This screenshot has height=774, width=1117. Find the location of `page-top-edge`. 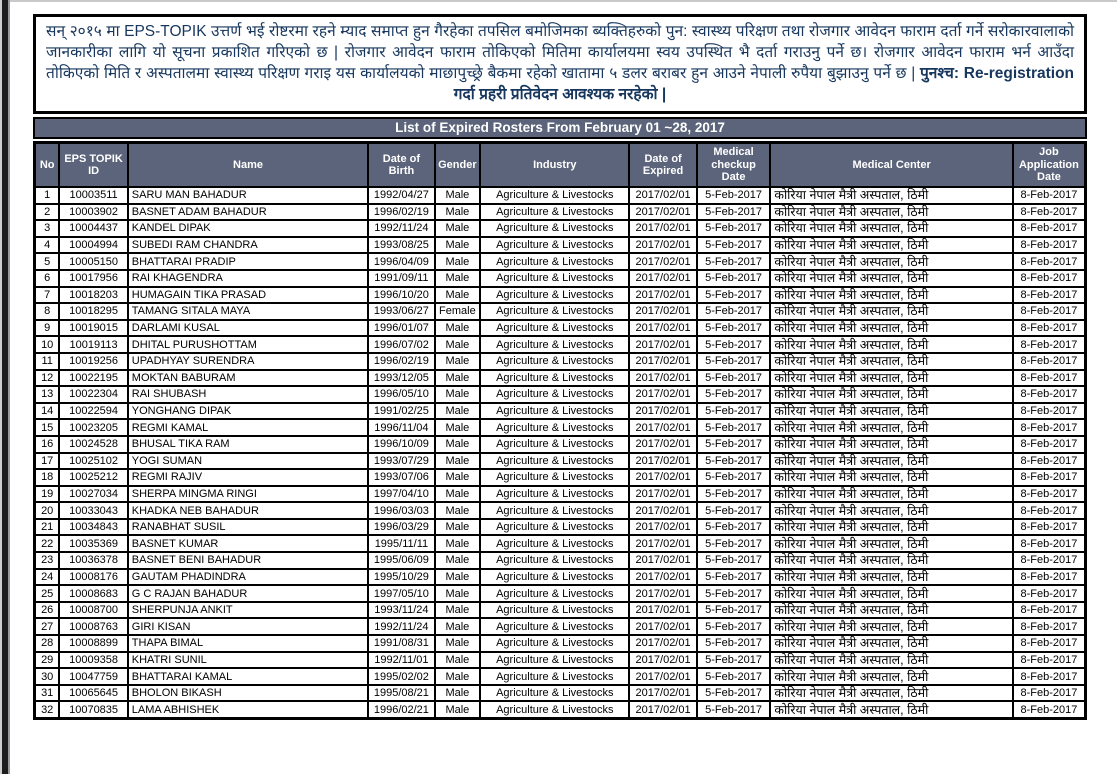

page-top-edge is located at coordinates (558, 1).